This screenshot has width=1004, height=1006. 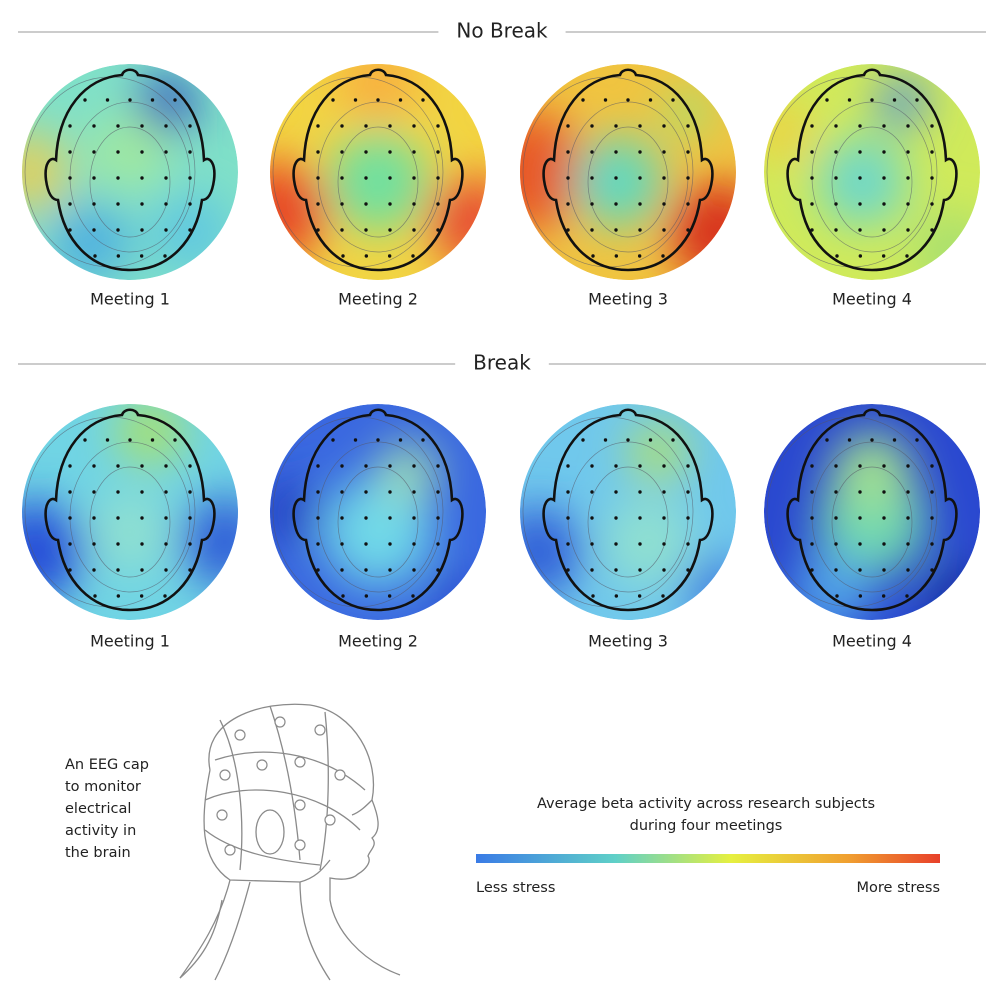 I want to click on topomap-blobs, so click(x=130, y=503).